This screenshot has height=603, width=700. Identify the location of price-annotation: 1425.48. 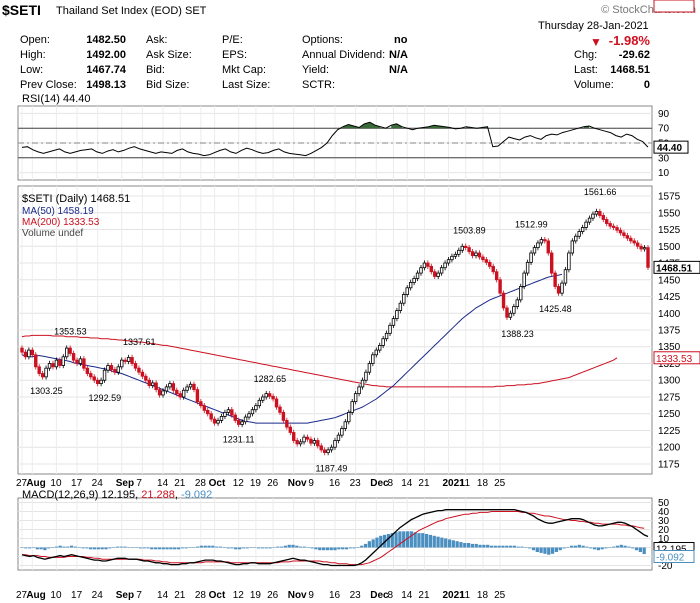
(555, 309).